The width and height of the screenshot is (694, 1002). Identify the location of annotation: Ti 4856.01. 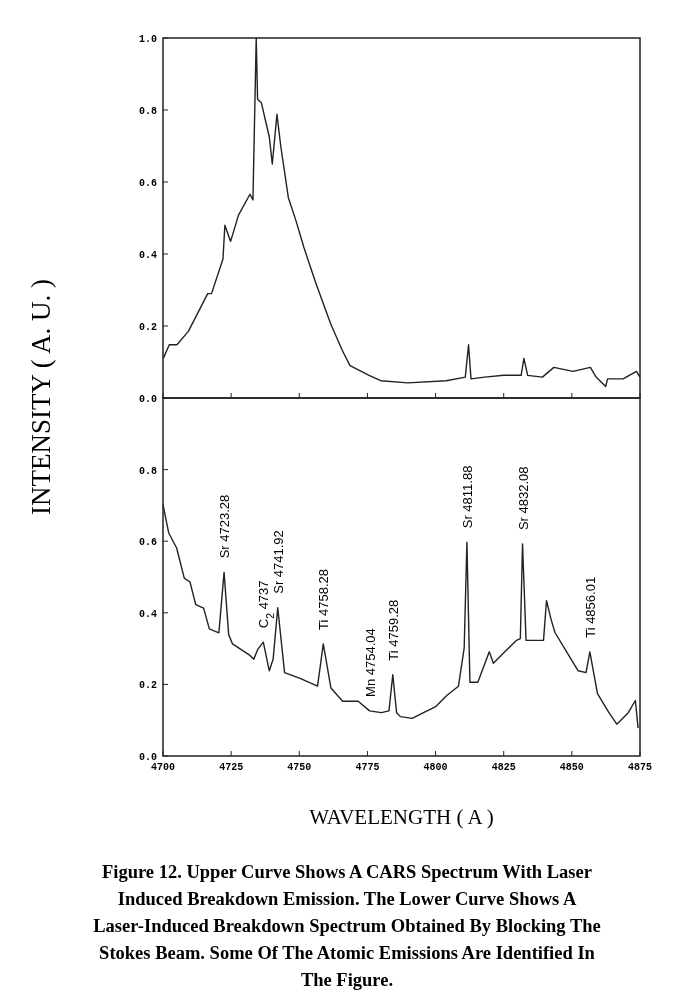
(590, 607).